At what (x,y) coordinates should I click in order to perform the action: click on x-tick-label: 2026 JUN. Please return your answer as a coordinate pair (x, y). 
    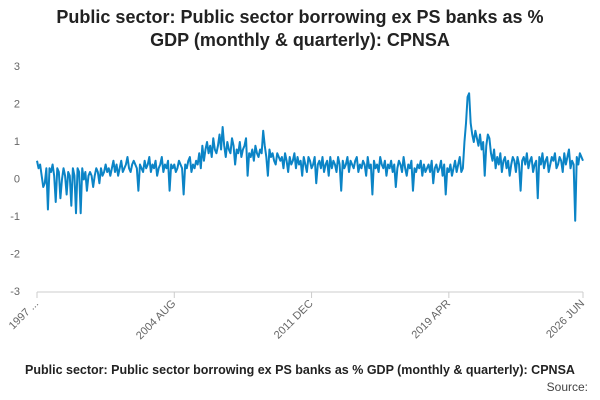
    Looking at the image, I should click on (565, 319).